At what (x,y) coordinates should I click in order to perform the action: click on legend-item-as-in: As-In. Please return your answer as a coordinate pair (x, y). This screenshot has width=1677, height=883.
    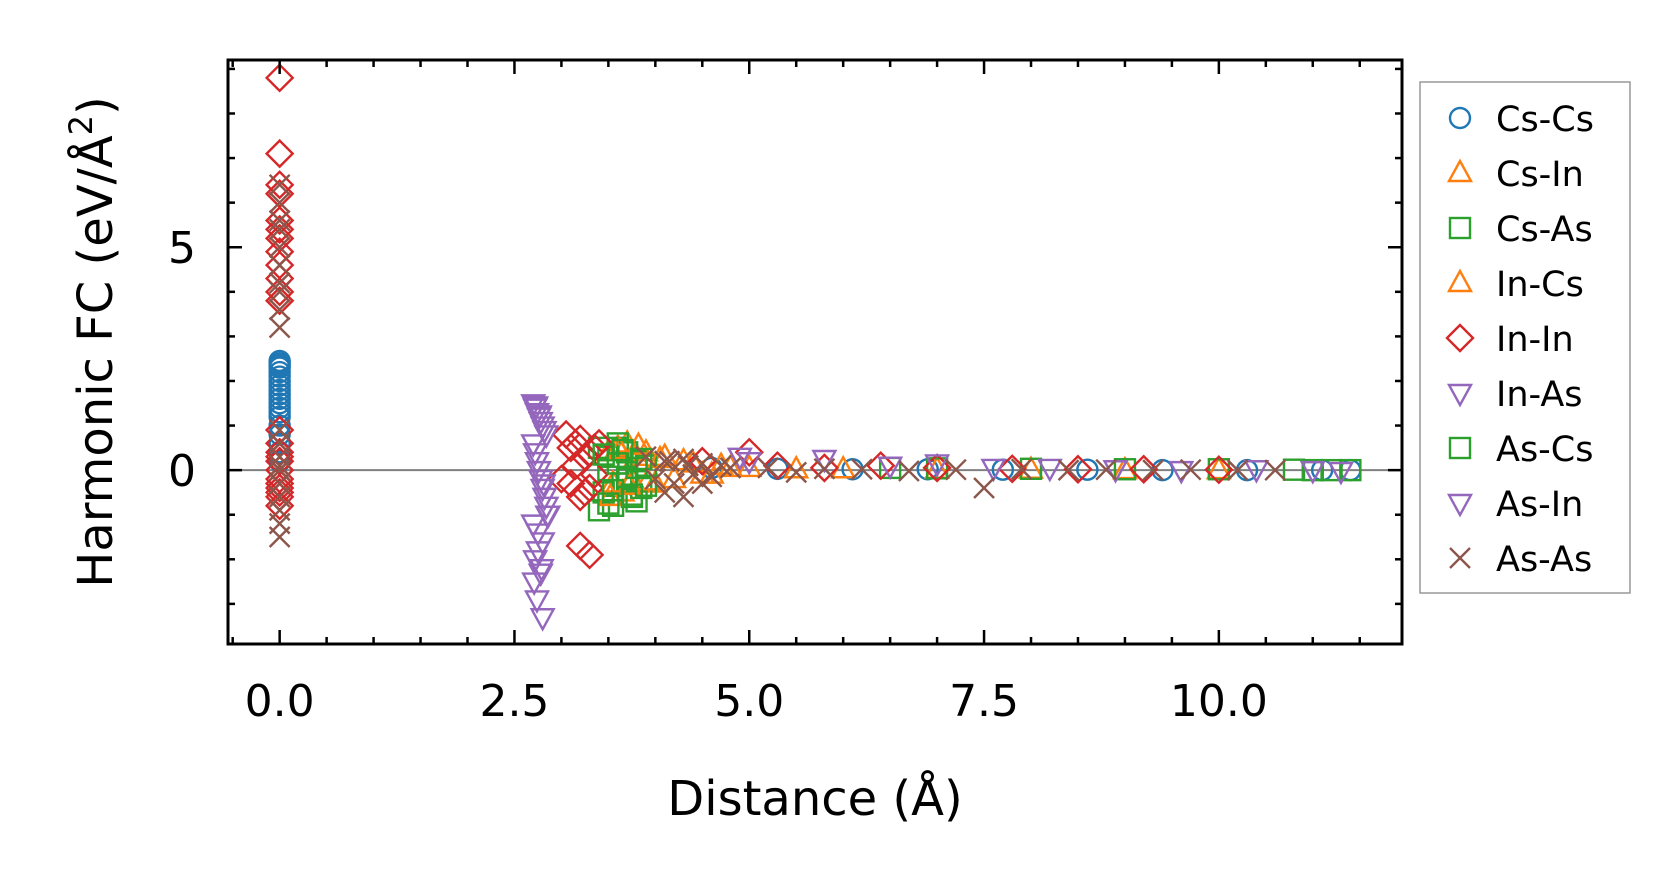
    Looking at the image, I should click on (1514, 505).